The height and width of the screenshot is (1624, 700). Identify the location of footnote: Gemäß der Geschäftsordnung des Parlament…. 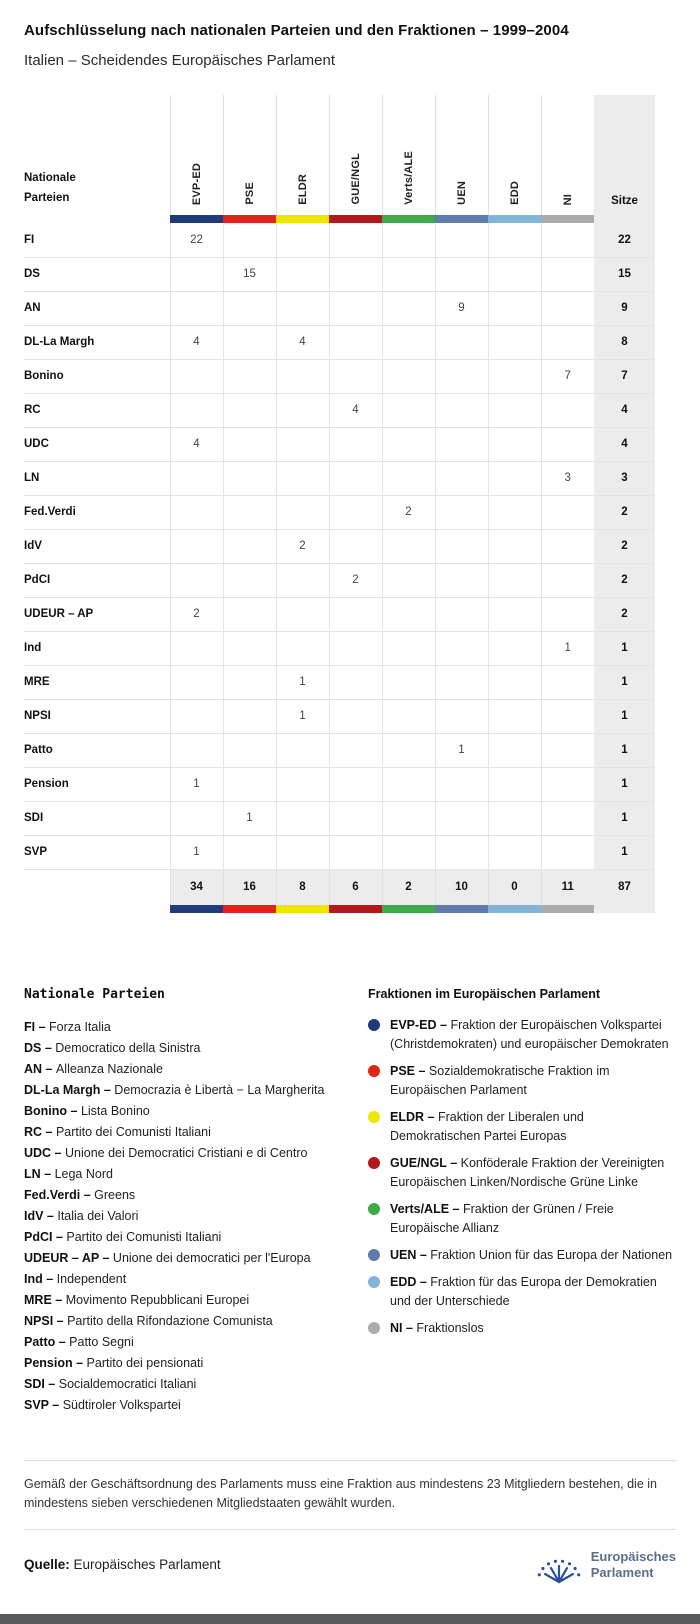
(340, 1494).